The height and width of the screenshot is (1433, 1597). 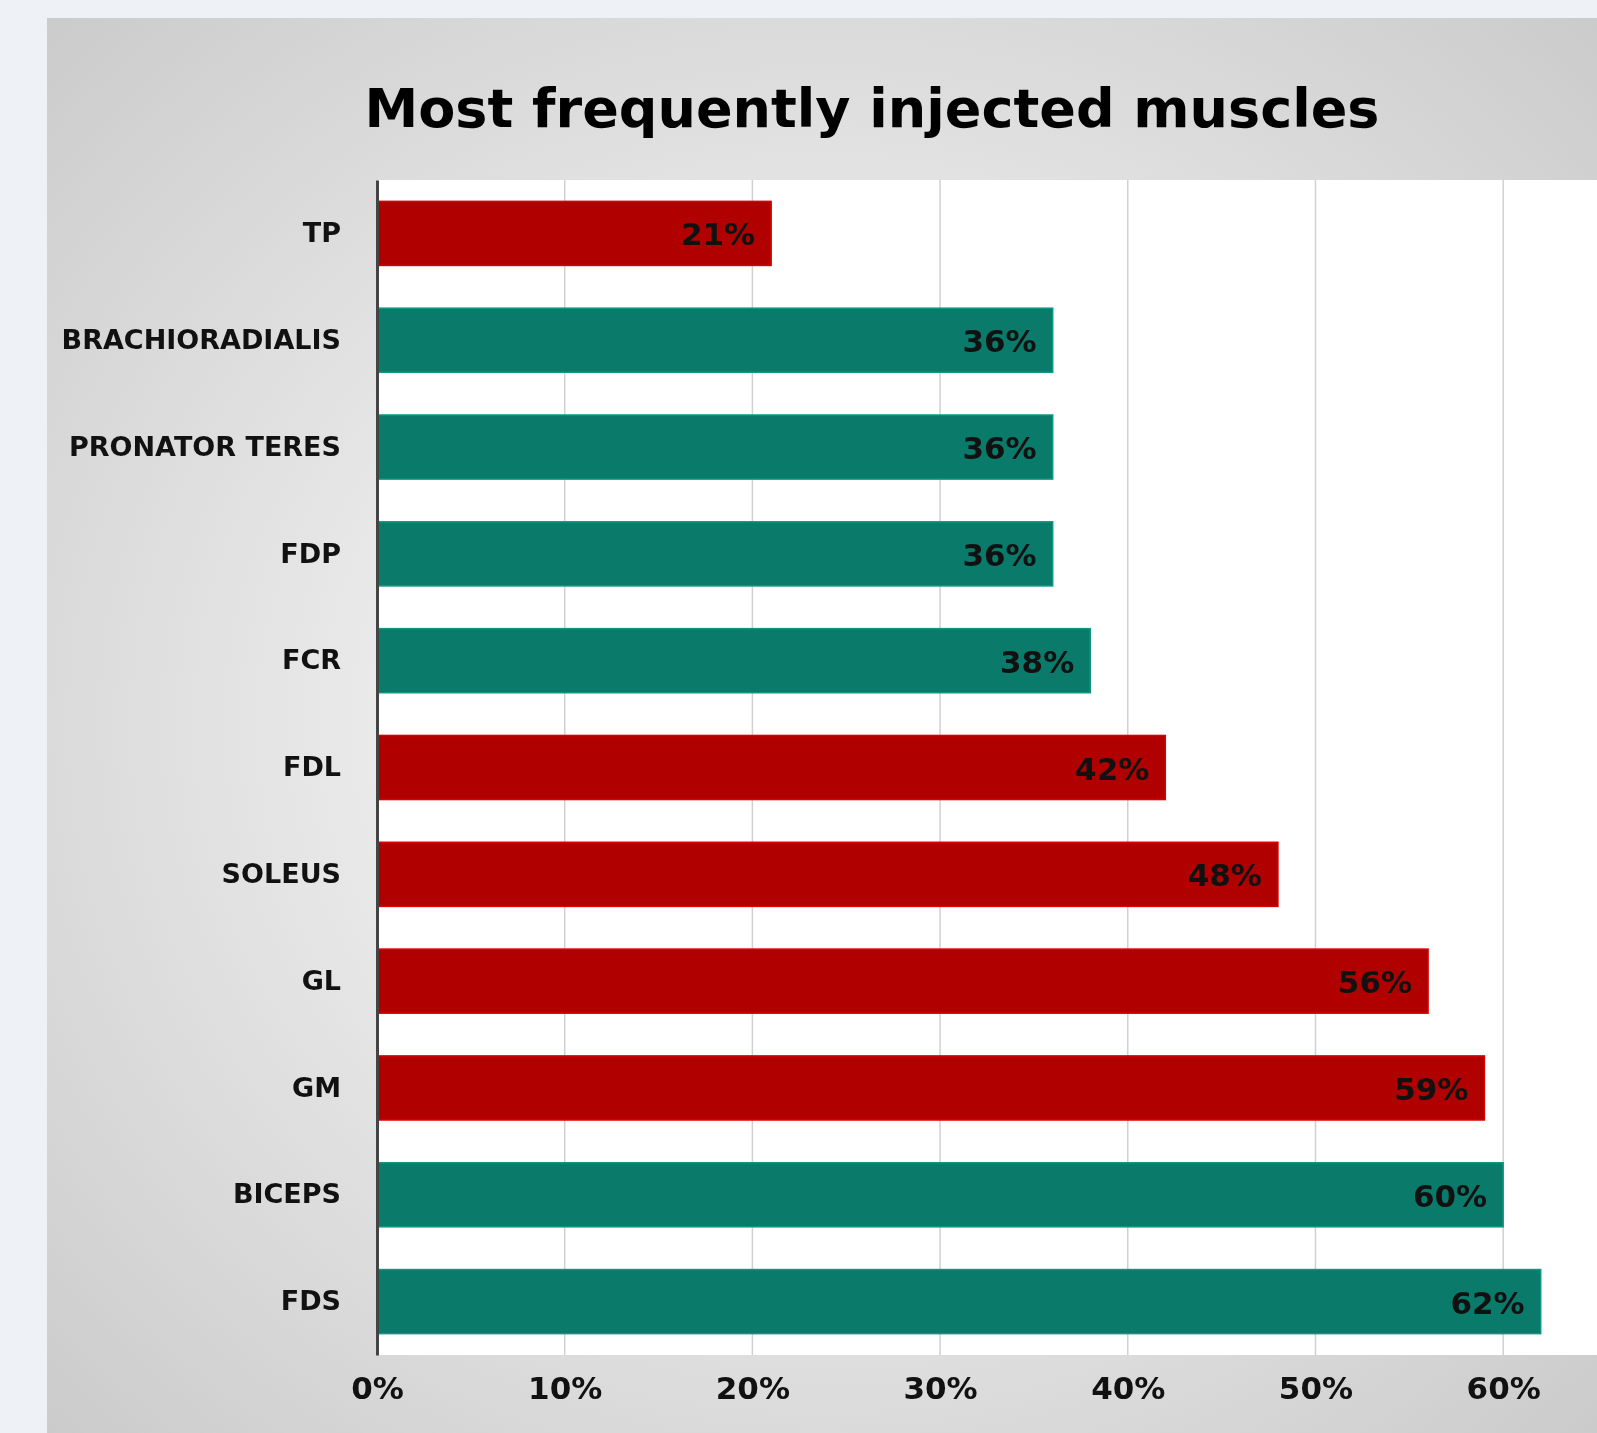 What do you see at coordinates (1224, 875) in the screenshot?
I see `data-label: 48%` at bounding box center [1224, 875].